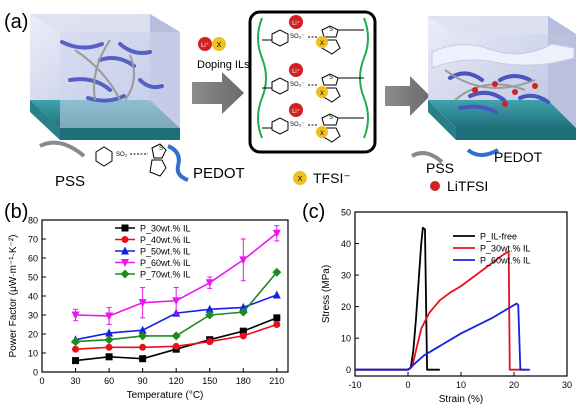 Image resolution: width=581 pixels, height=412 pixels. What do you see at coordinates (461, 385) in the screenshot?
I see `x-tick-label: 10` at bounding box center [461, 385].